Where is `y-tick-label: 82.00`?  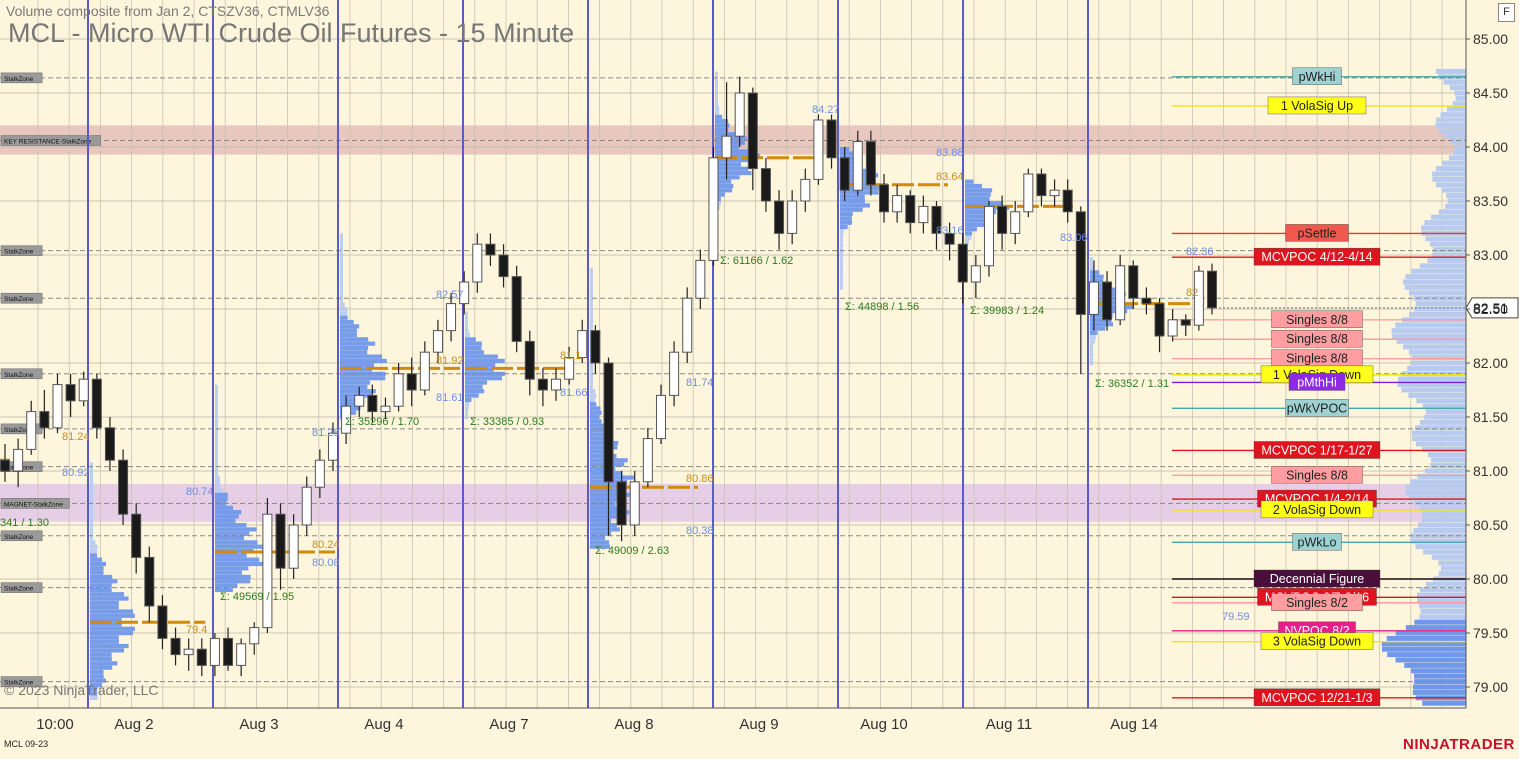 y-tick-label: 82.00 is located at coordinates (1490, 363).